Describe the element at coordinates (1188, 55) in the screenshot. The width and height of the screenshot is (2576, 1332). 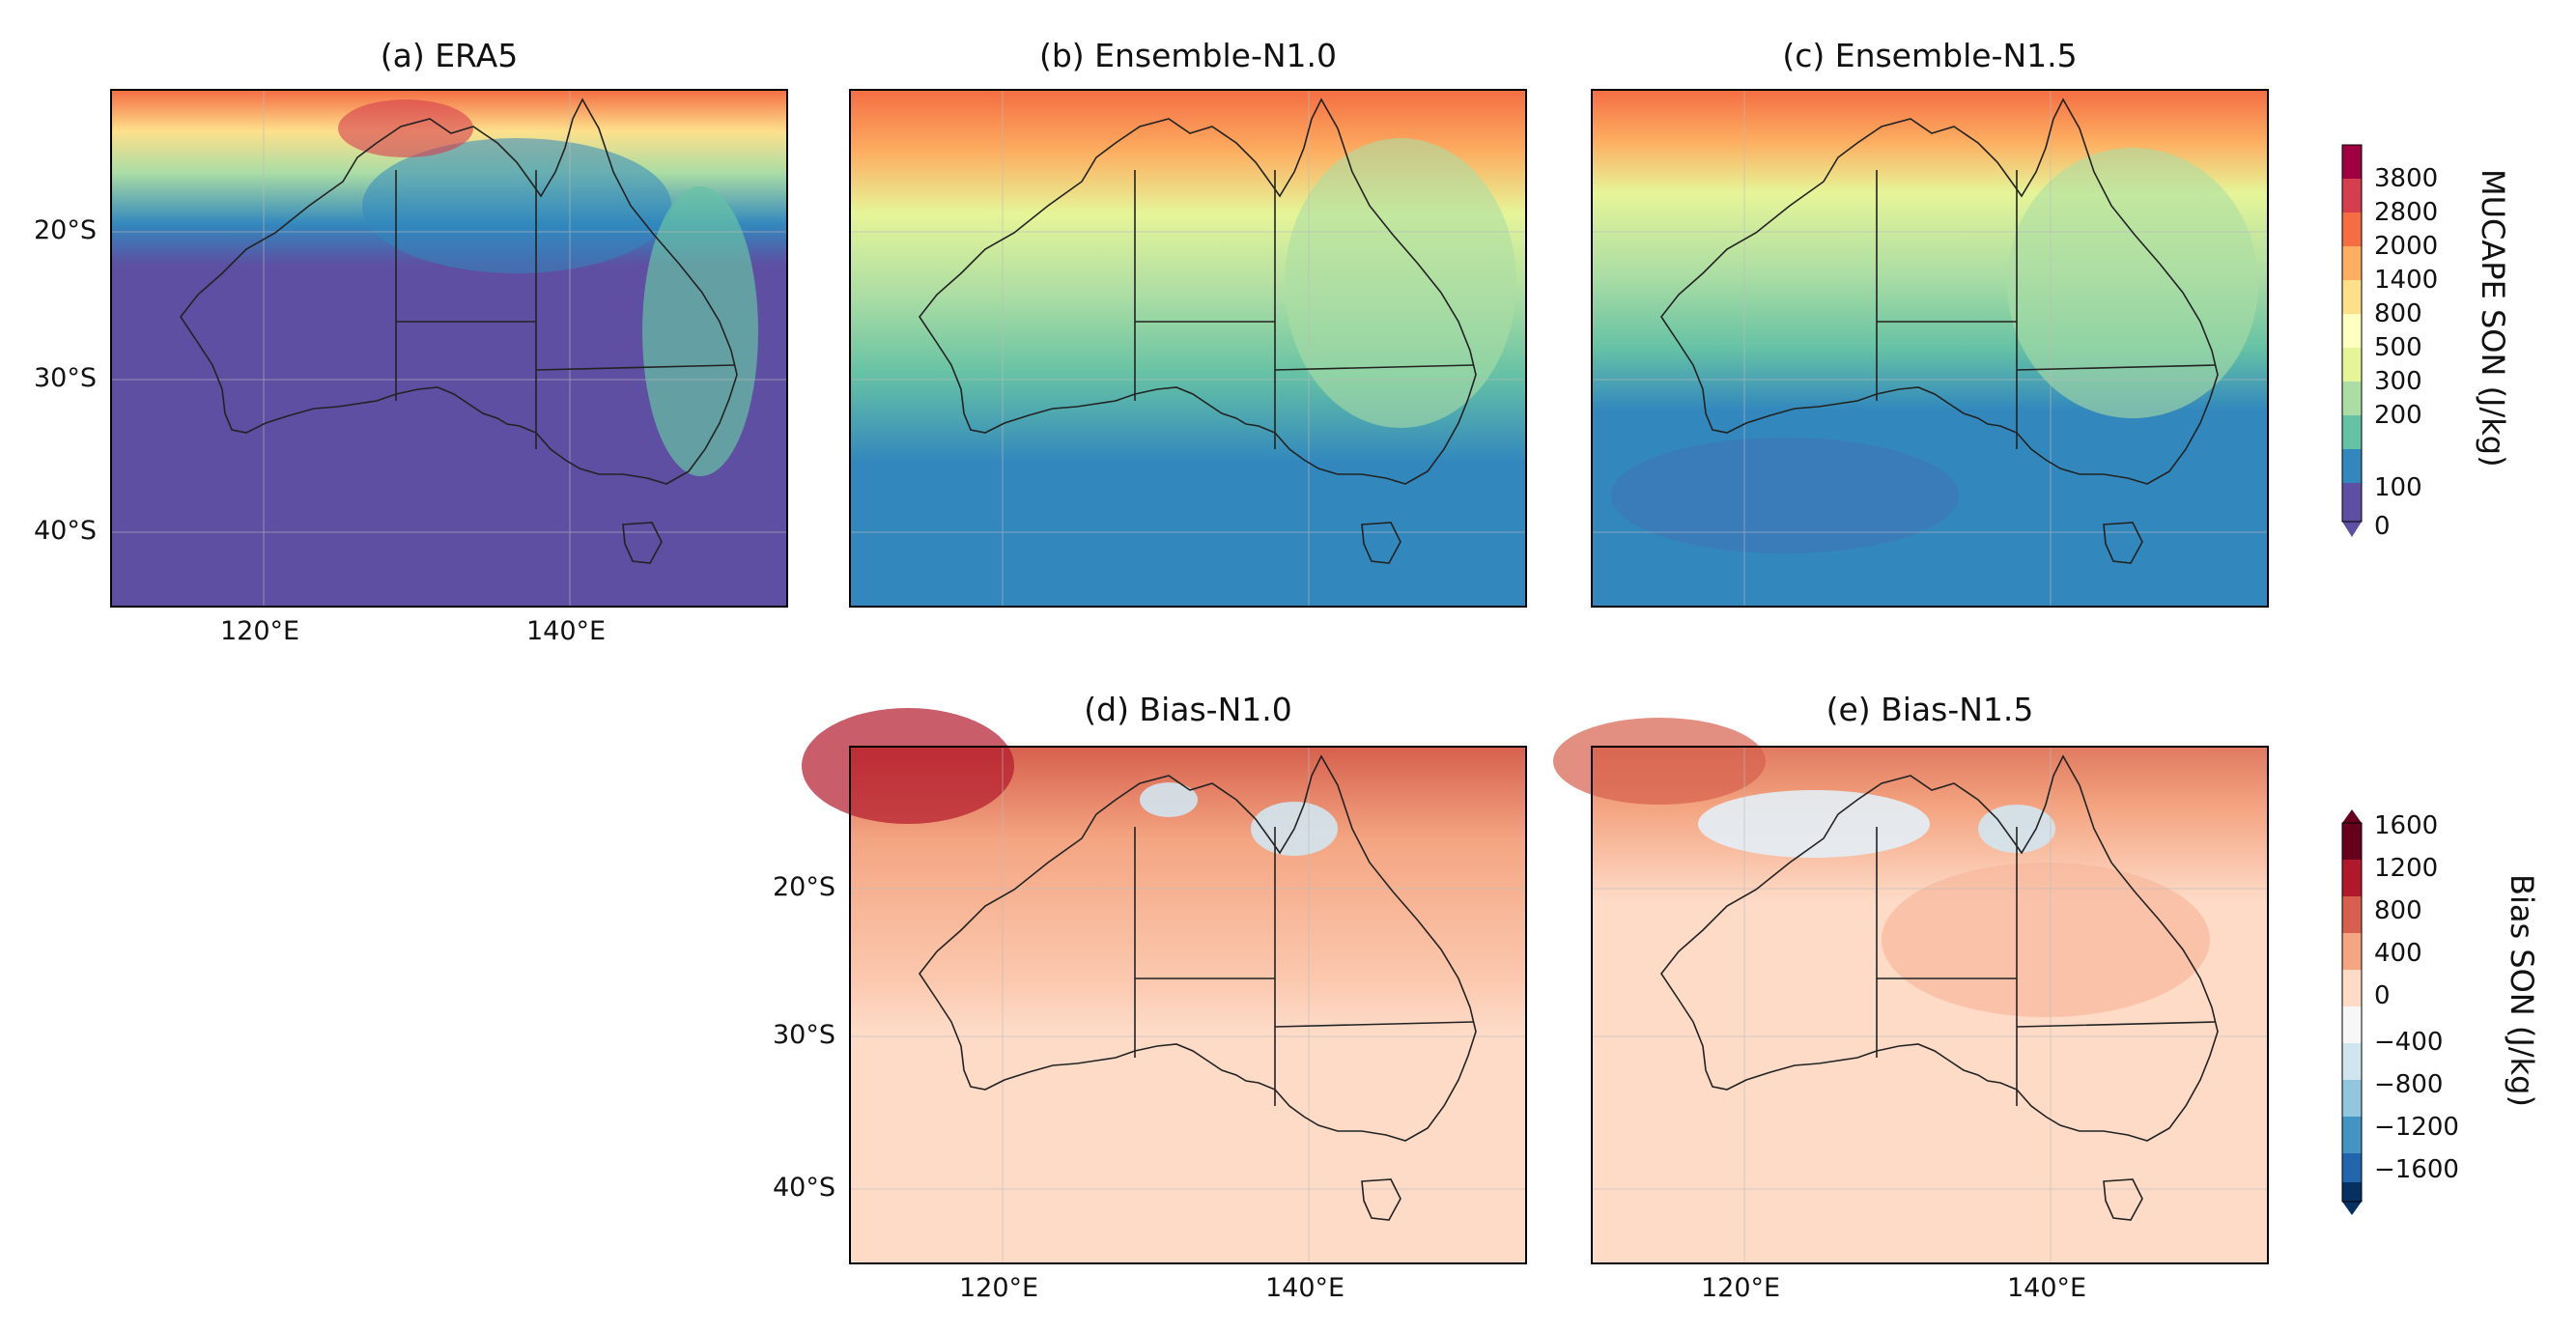
I see `panel-title-b: (b) Ensemble-N1.0` at that location.